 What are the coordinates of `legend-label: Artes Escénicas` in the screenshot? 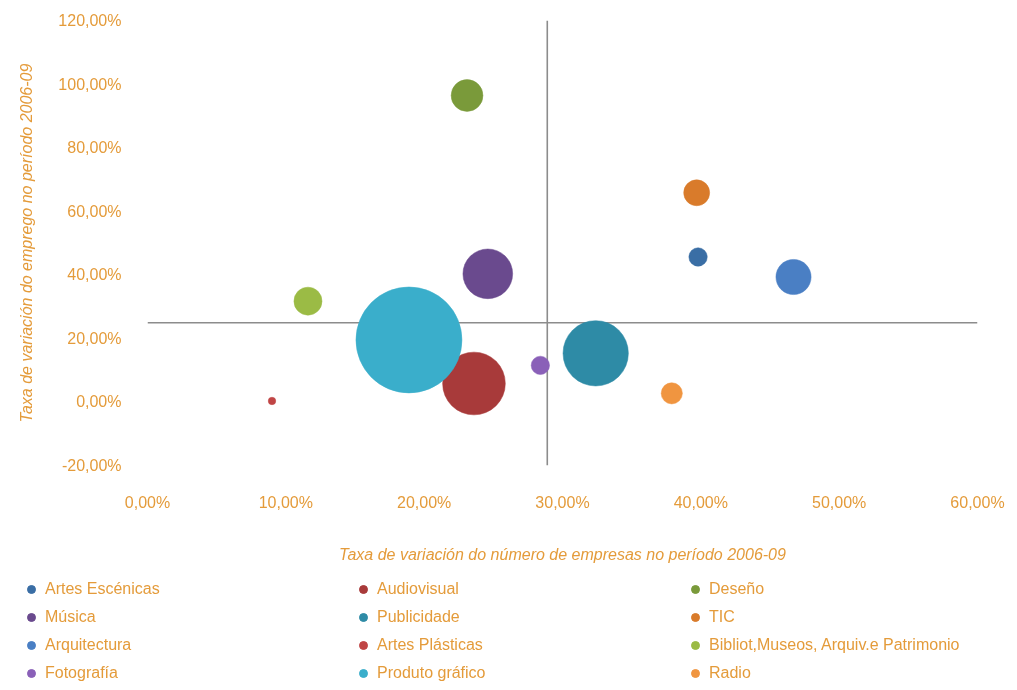 It's located at (103, 589).